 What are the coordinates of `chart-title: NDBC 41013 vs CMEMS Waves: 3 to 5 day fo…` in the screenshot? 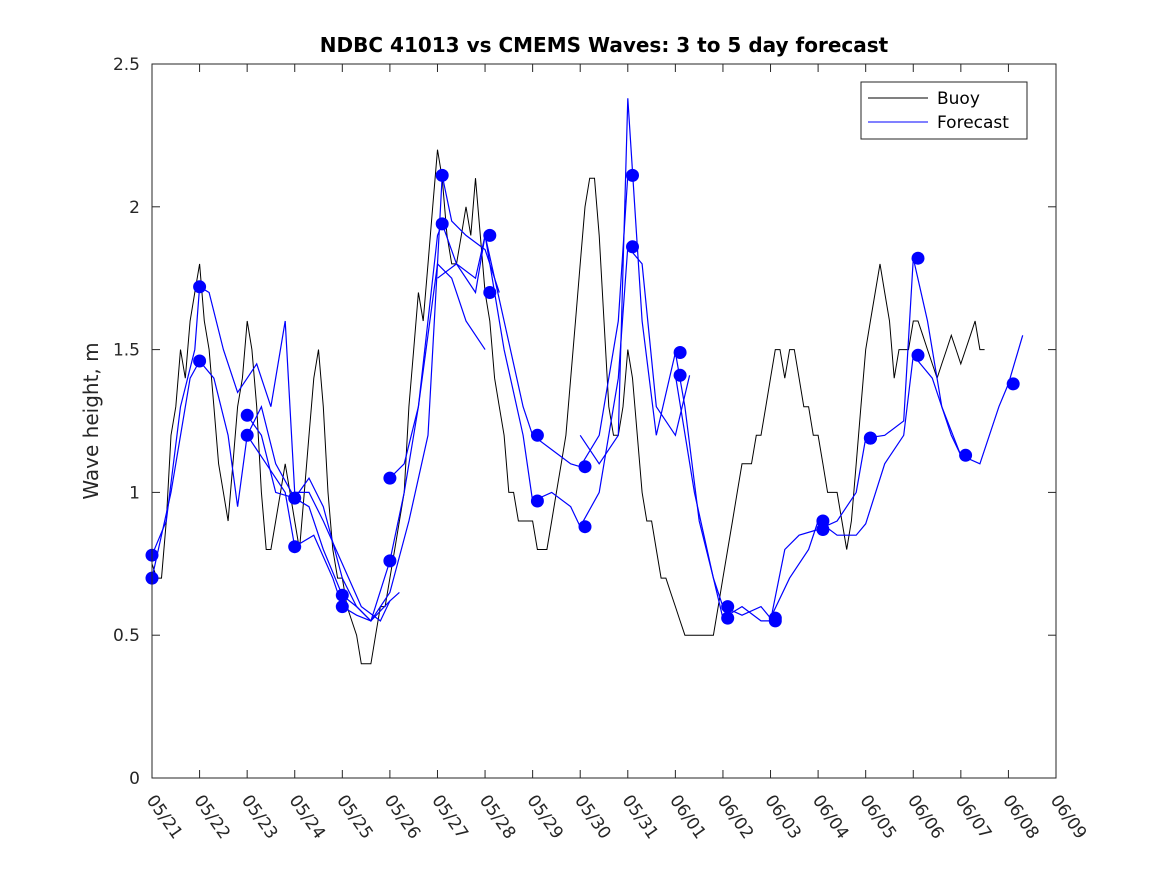 It's located at (604, 45).